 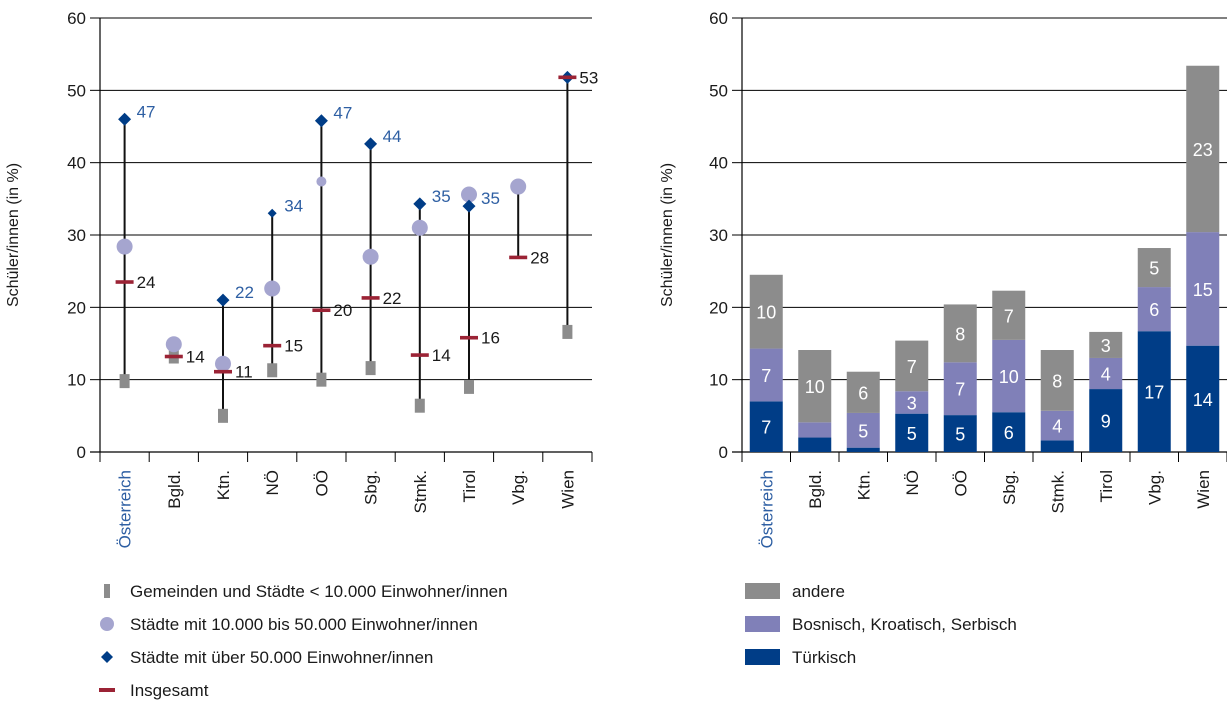 I want to click on total-label: 14, so click(x=441, y=355).